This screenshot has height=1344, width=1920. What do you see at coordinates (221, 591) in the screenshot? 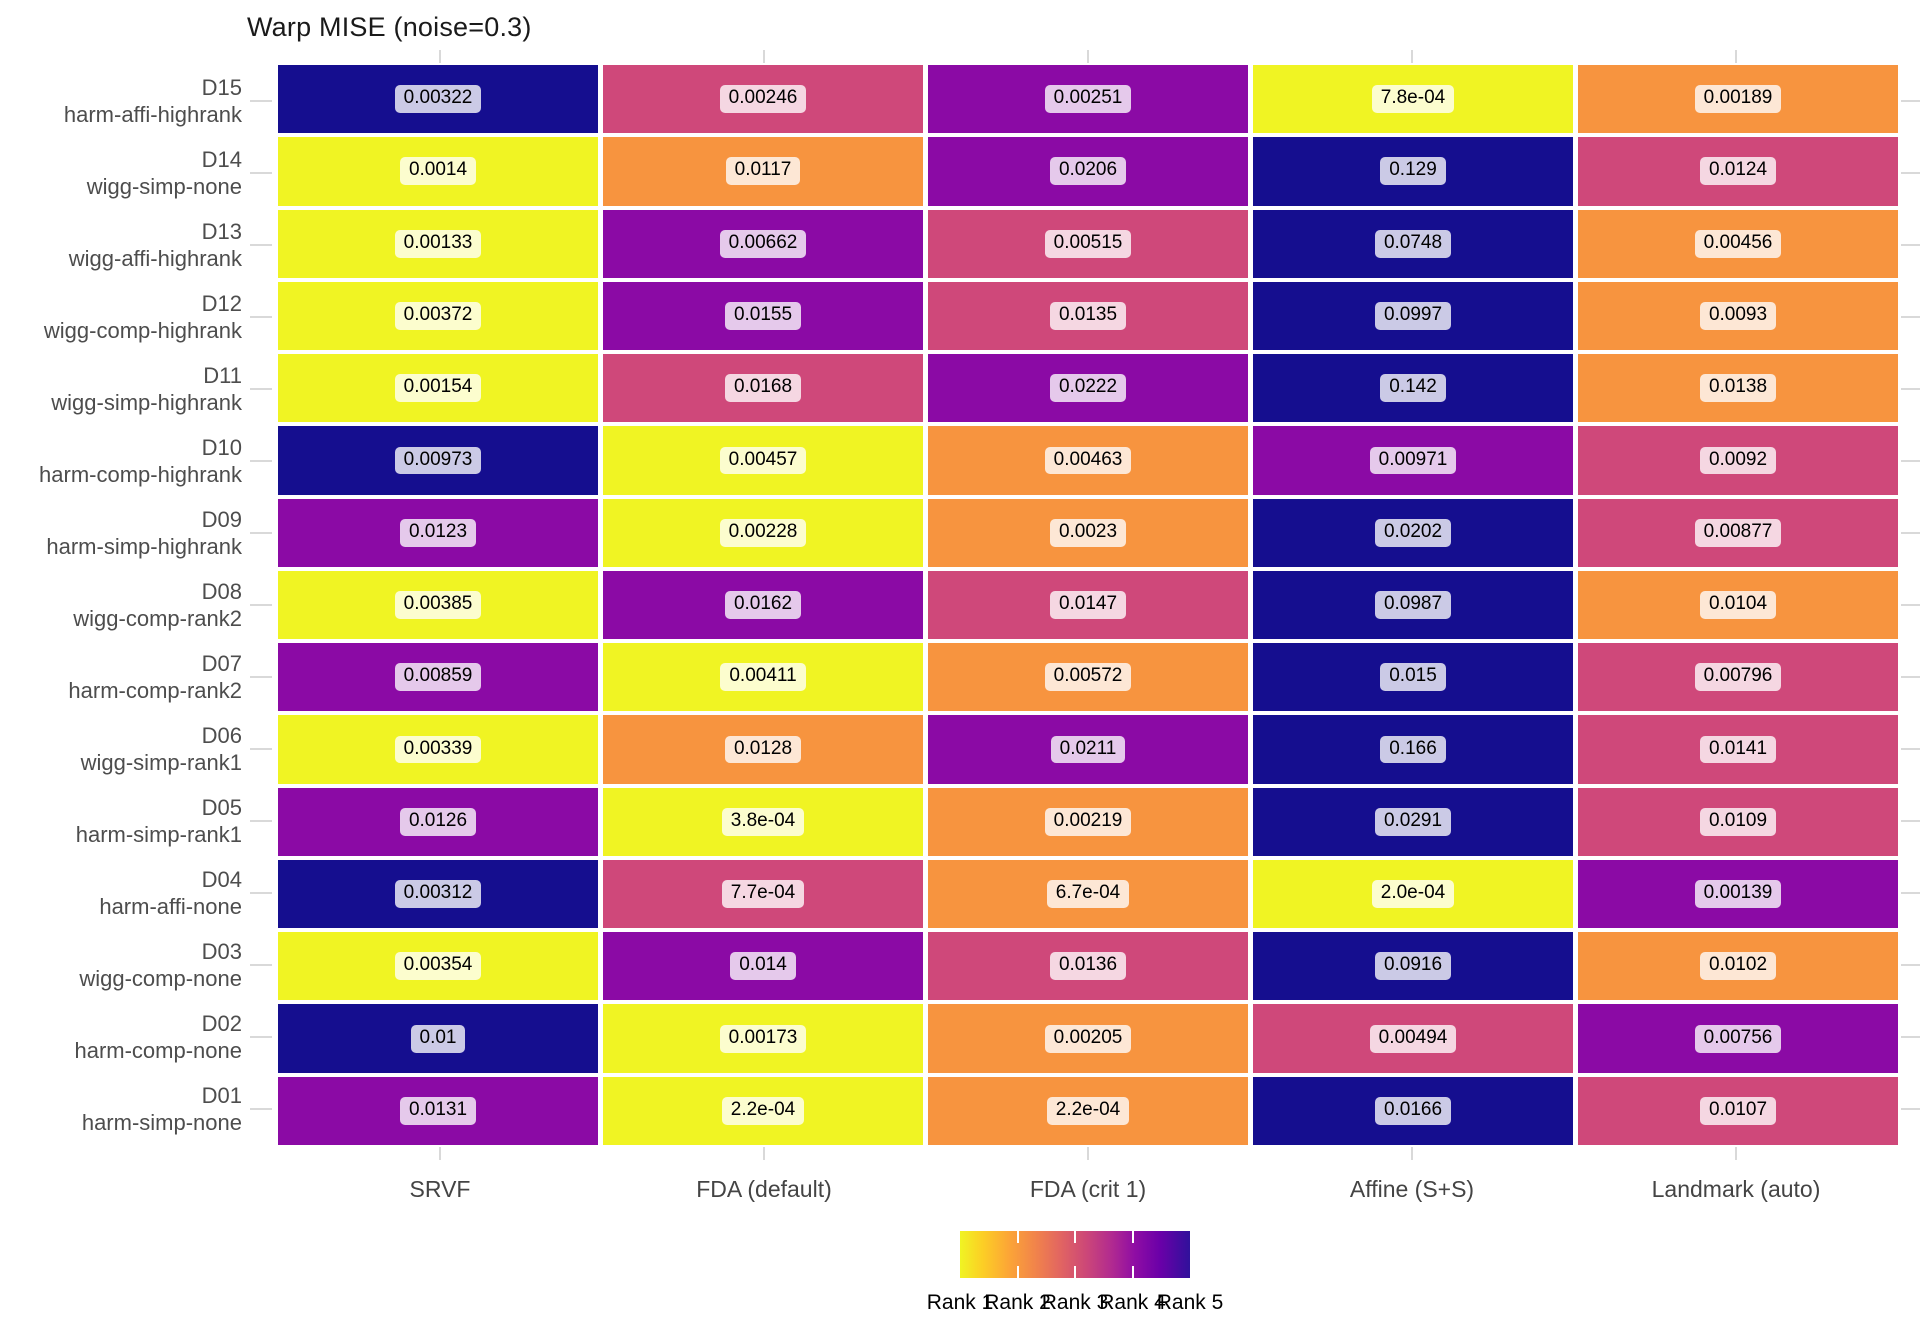
I see `row-id: D08` at bounding box center [221, 591].